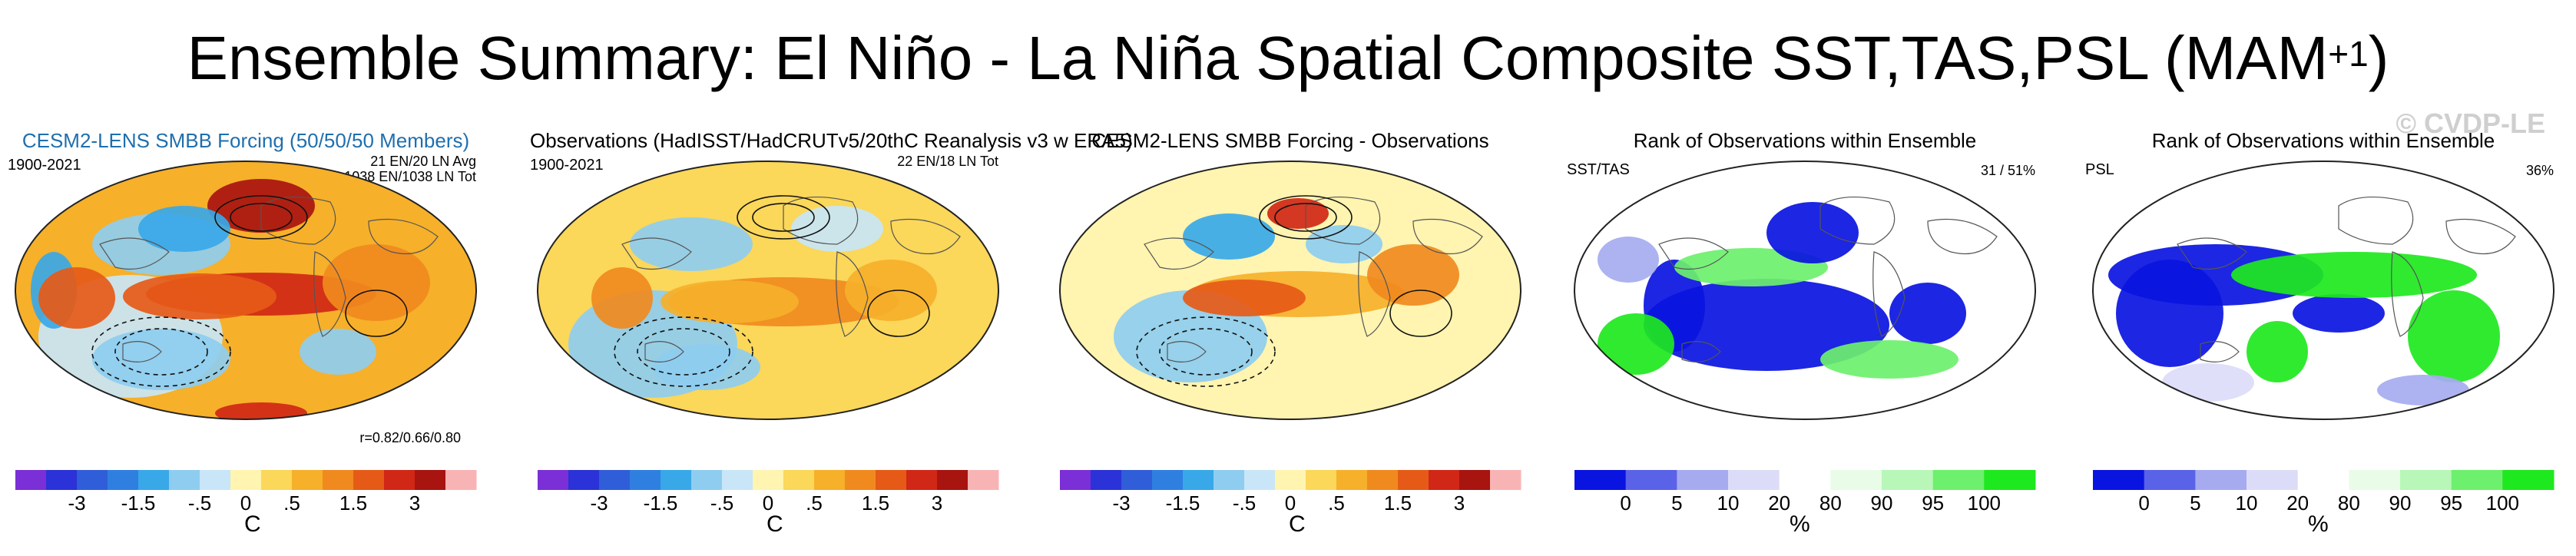  What do you see at coordinates (2470, 123) in the screenshot?
I see `watermark: © CVDP-LE` at bounding box center [2470, 123].